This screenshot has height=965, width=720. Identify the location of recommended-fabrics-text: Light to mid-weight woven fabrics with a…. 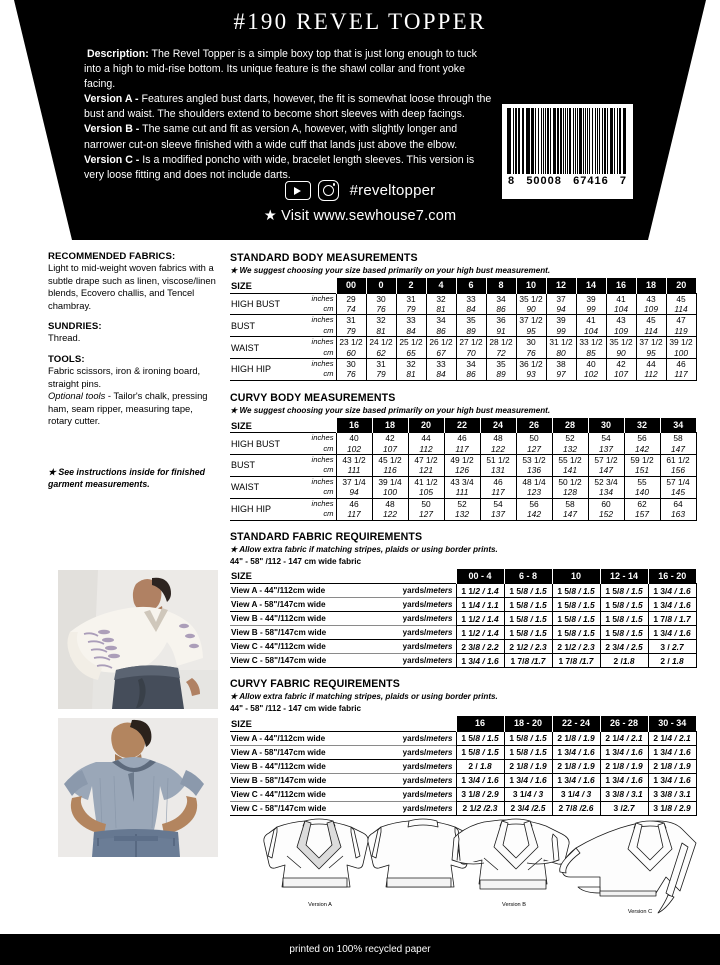
(132, 286).